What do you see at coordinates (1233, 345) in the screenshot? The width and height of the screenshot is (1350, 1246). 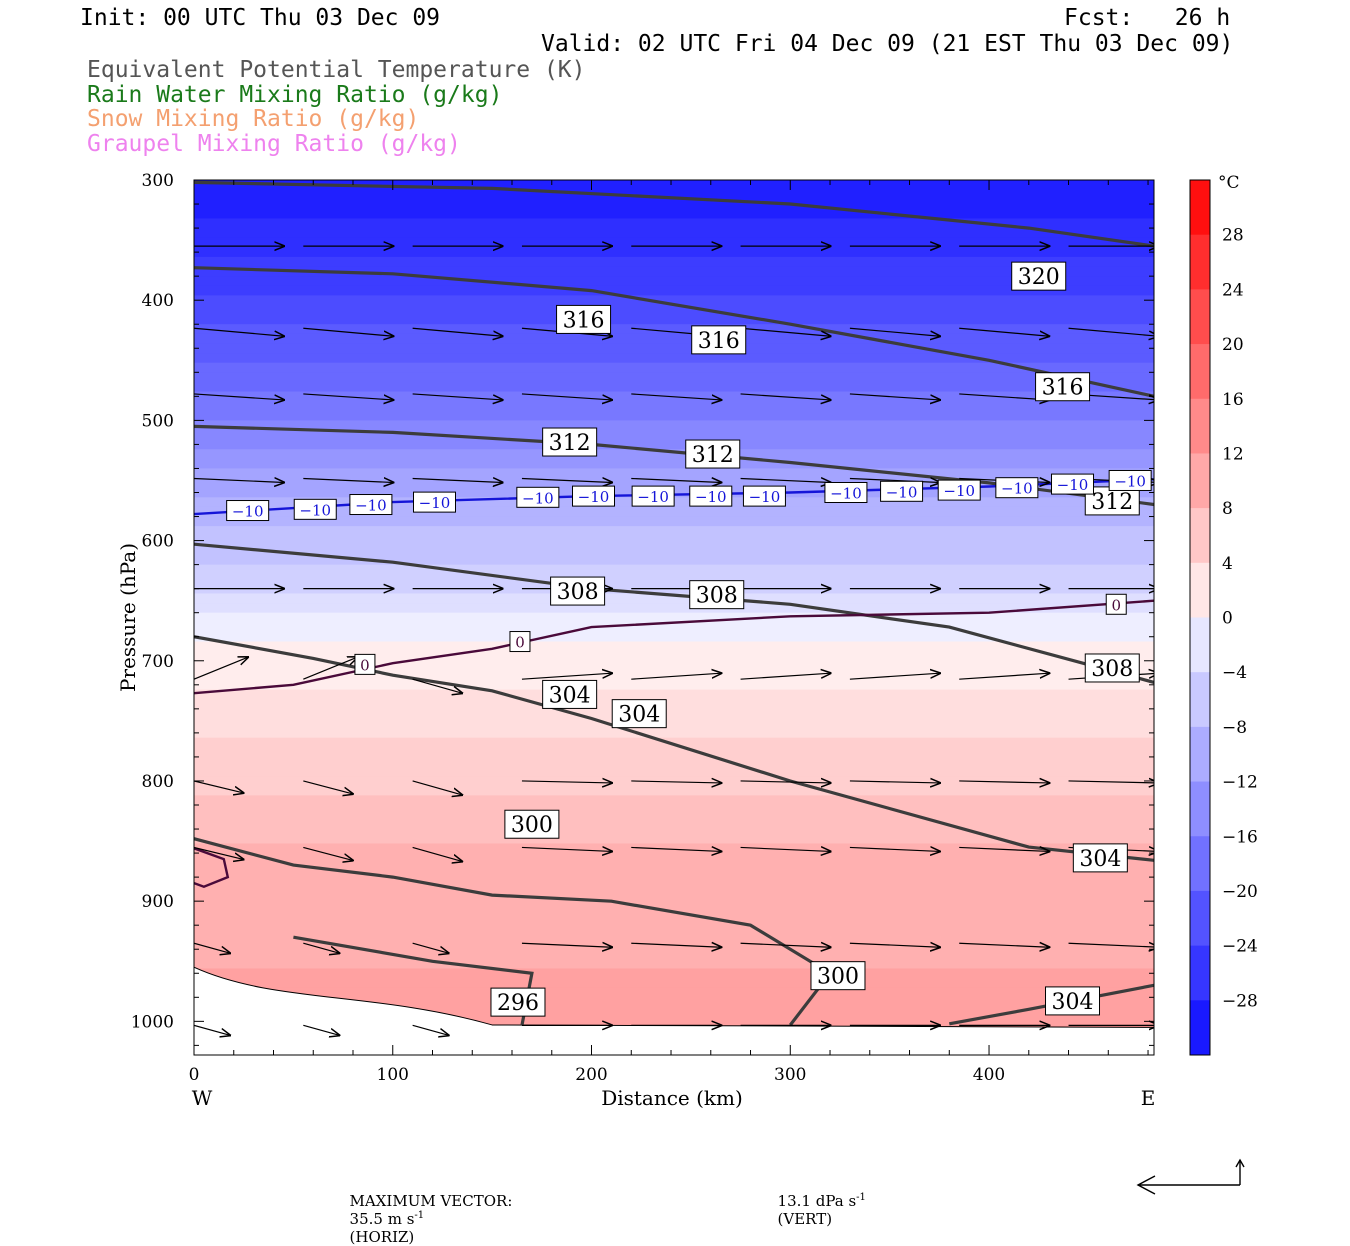 I see `colorbar-tick-label: 20` at bounding box center [1233, 345].